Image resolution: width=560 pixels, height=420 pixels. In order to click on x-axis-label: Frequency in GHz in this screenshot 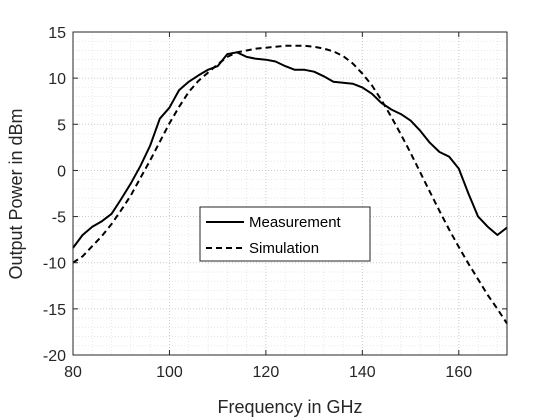, I will do `click(289, 407)`.